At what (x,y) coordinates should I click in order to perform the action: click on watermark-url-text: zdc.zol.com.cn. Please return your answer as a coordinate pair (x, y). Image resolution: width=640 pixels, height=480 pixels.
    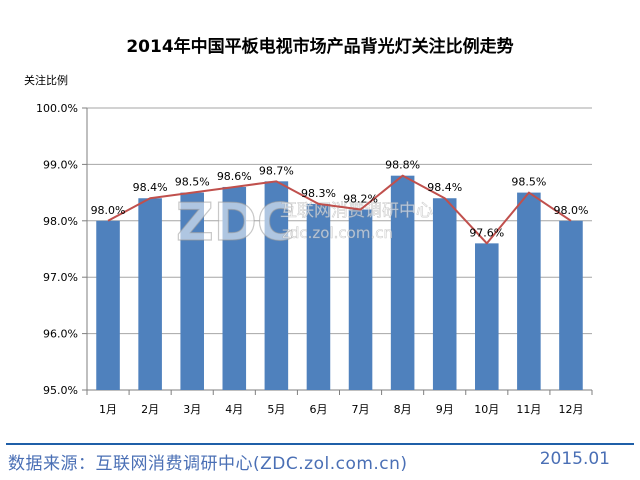
    Looking at the image, I should click on (337, 233).